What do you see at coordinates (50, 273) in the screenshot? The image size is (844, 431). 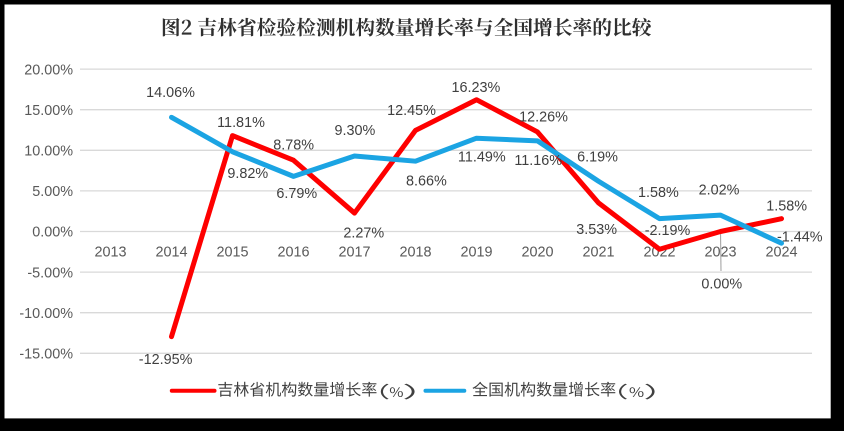 I see `svg-text: -5.00%` at bounding box center [50, 273].